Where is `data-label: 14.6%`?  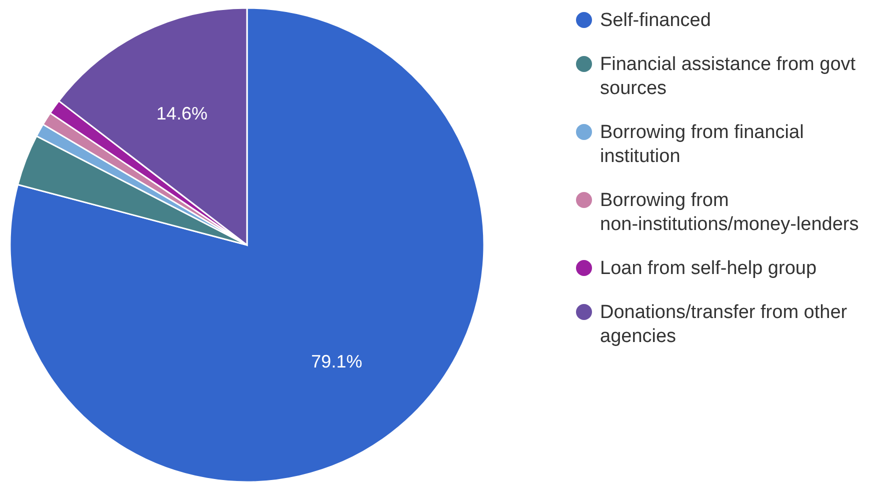 data-label: 14.6% is located at coordinates (182, 113).